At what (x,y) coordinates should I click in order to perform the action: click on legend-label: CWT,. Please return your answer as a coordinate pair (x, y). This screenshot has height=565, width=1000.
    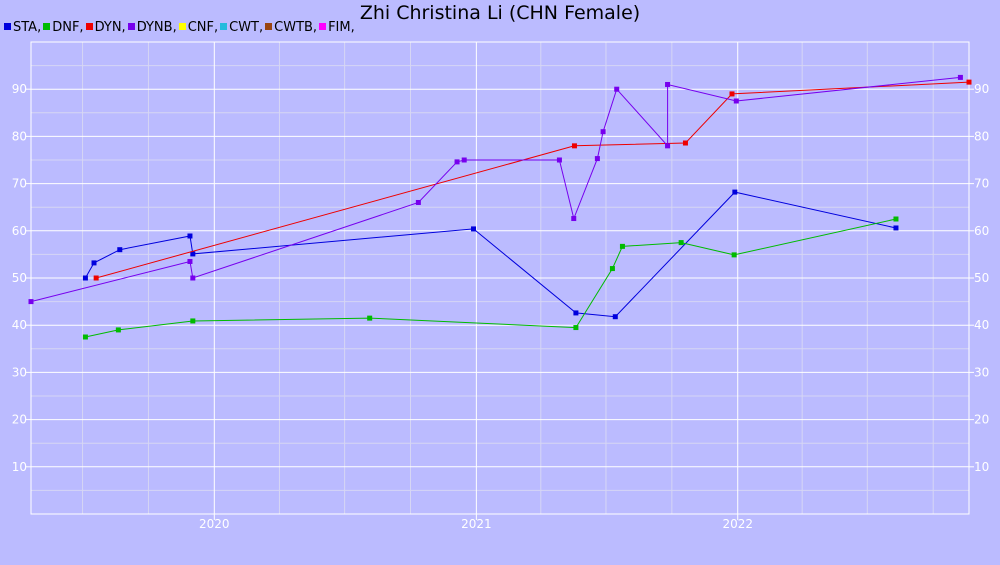
    Looking at the image, I should click on (246, 27).